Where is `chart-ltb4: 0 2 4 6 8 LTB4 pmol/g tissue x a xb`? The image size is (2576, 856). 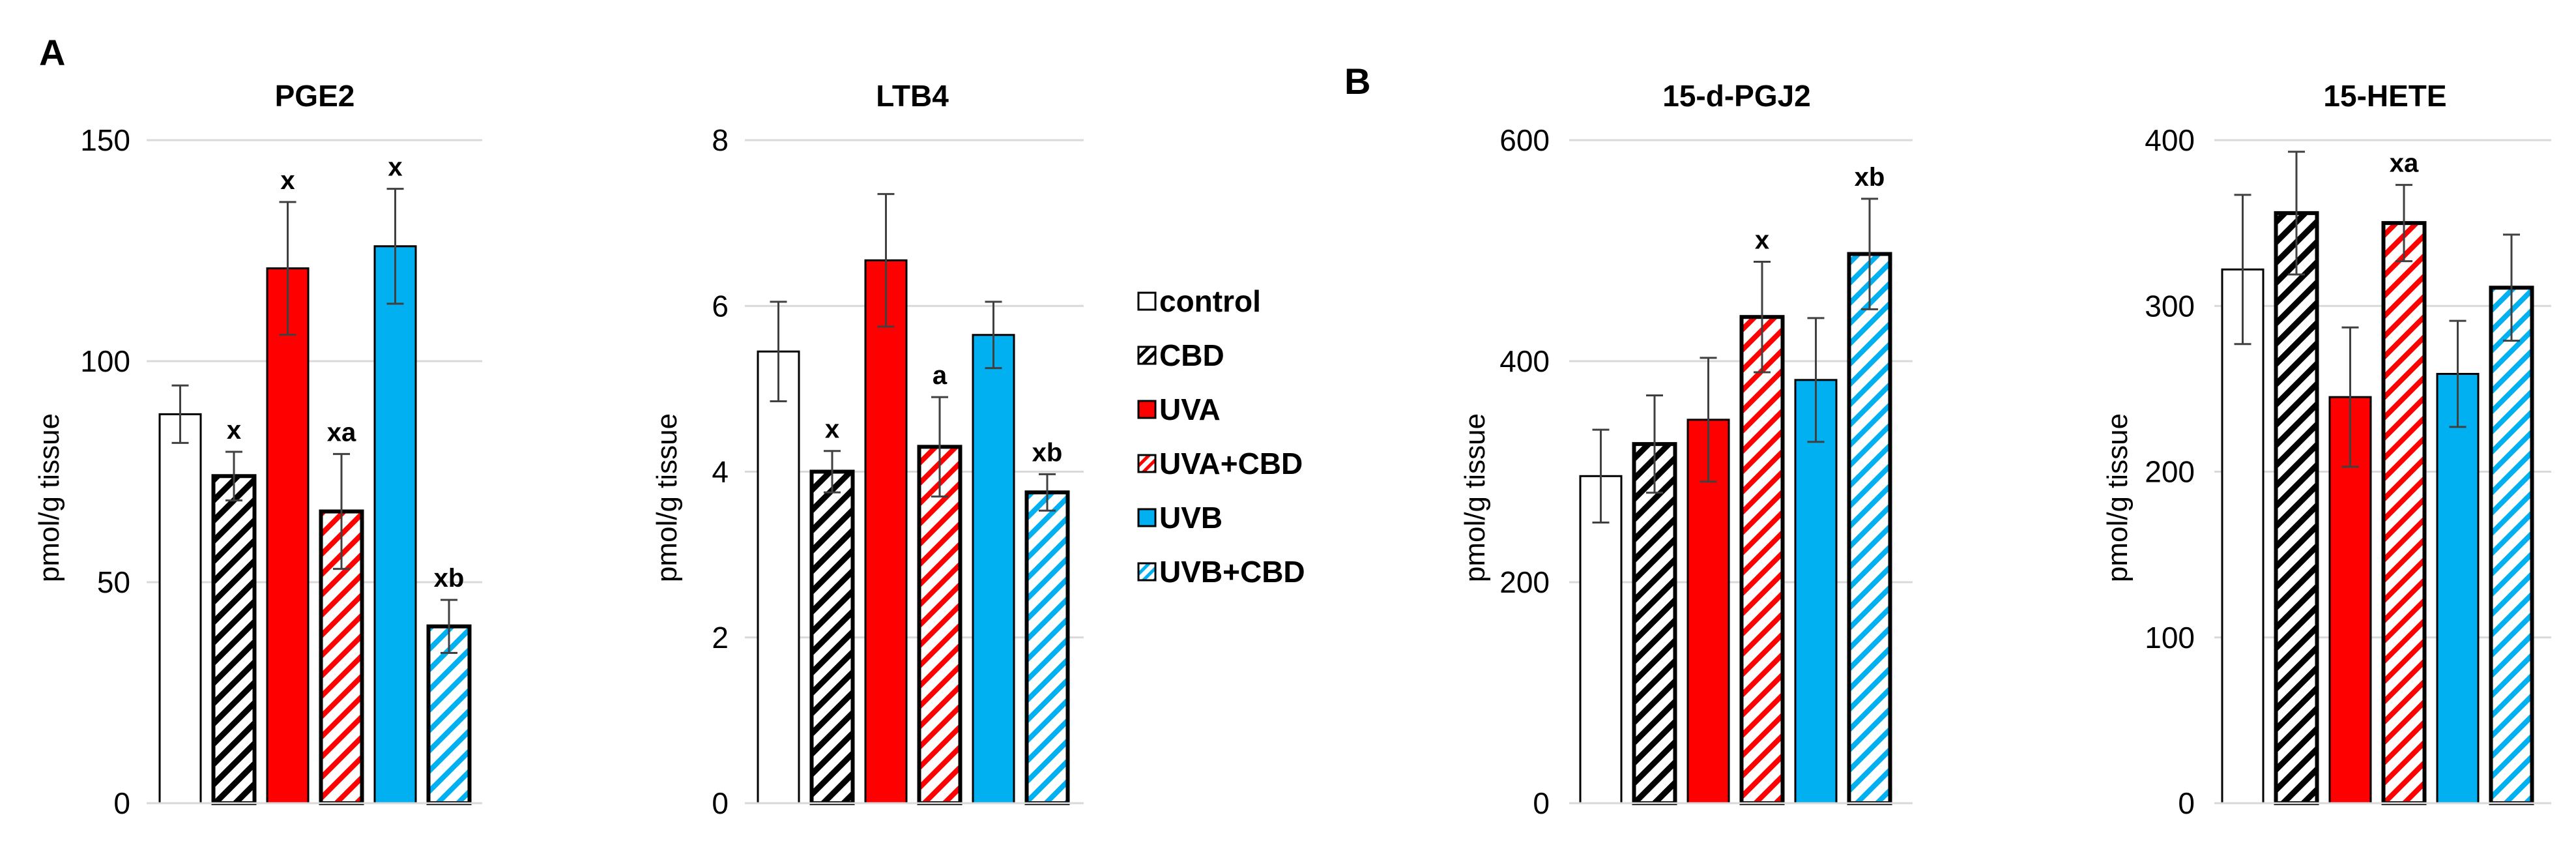 chart-ltb4: 0 2 4 6 8 LTB4 pmol/g tissue x a xb is located at coordinates (868, 449).